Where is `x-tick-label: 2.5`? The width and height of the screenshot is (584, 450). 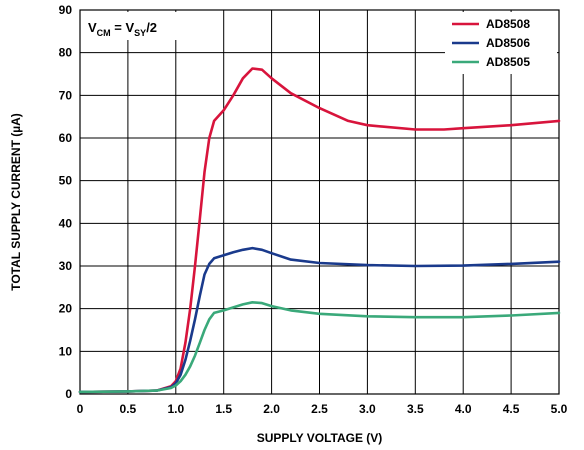
x-tick-label: 2.5 is located at coordinates (319, 409).